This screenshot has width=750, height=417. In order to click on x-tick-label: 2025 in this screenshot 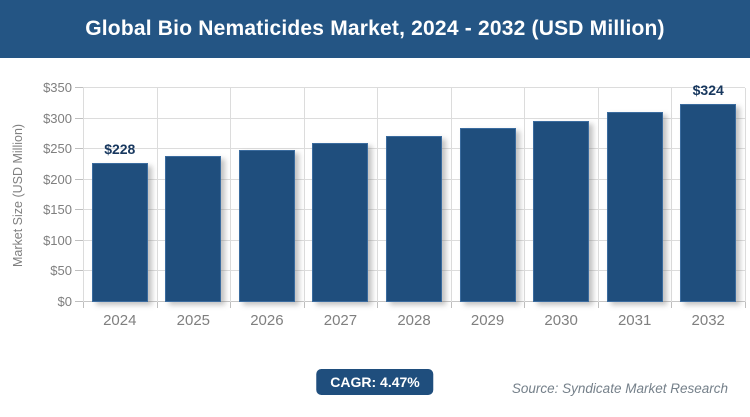, I will do `click(193, 320)`.